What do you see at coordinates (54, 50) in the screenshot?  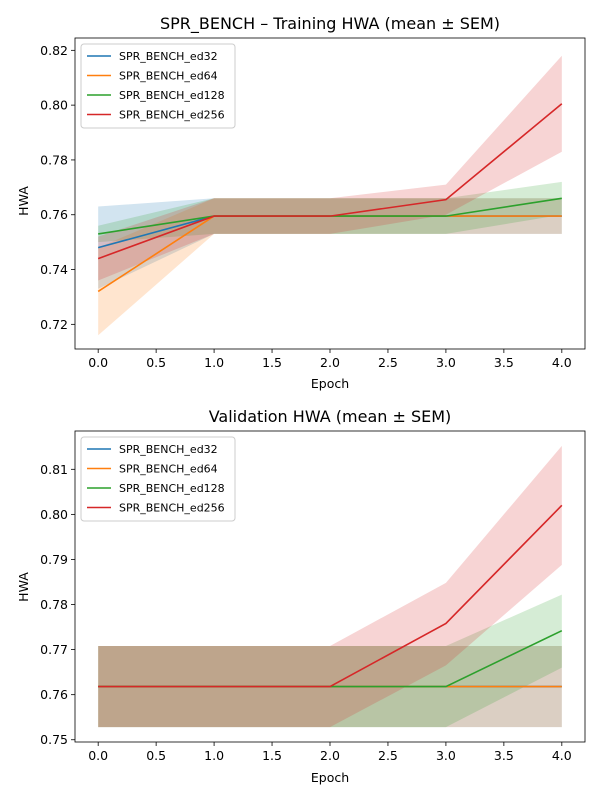 I see `y-tick-label: 0.82` at bounding box center [54, 50].